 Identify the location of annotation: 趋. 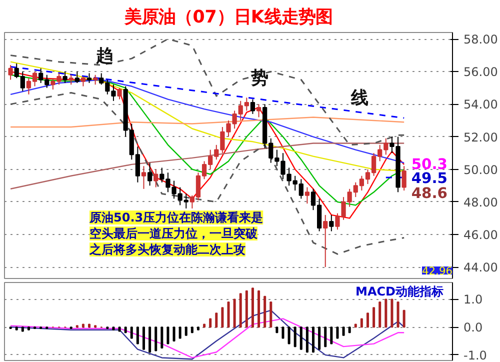
(104, 56).